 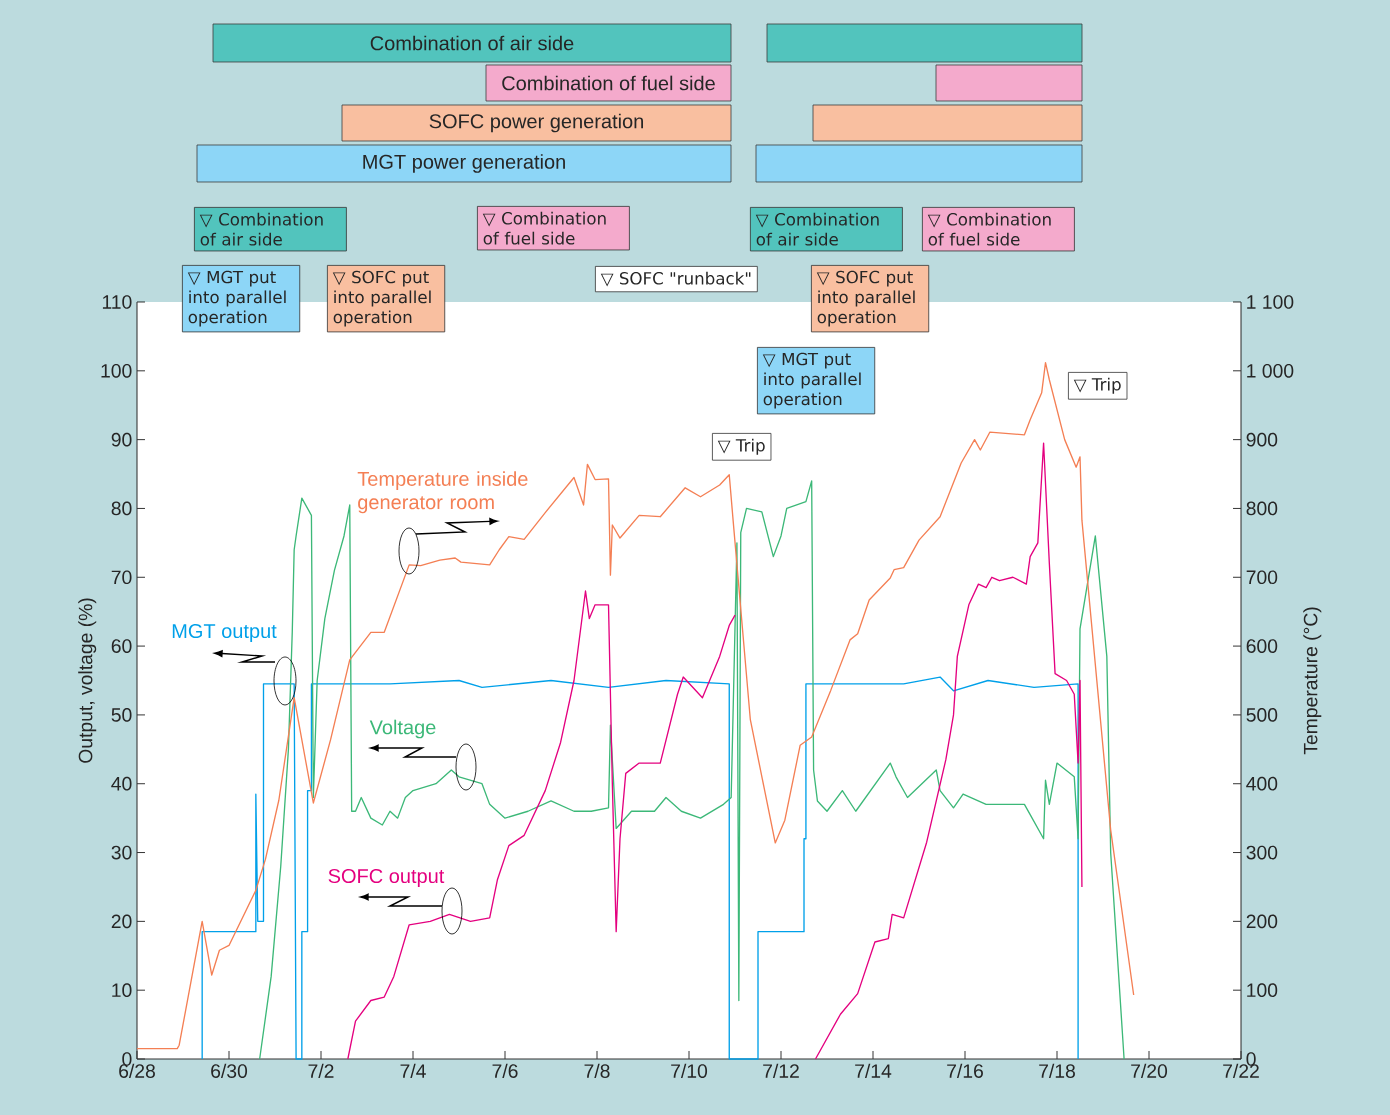 I want to click on y-tick-label: 60, so click(x=121, y=646).